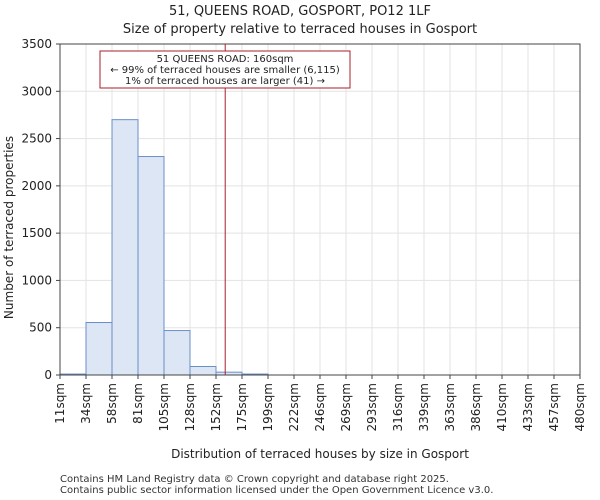 The image size is (600, 500). Describe the element at coordinates (528, 407) in the screenshot. I see `x-tick-label: 433sqm` at that location.